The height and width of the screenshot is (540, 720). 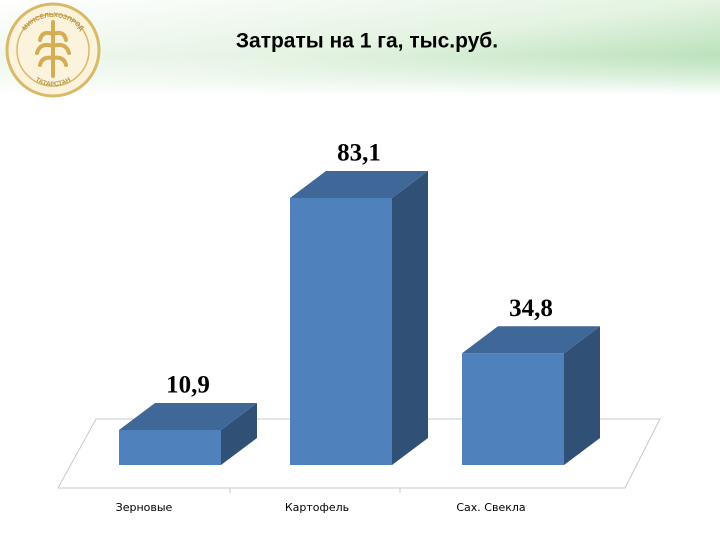 I want to click on value-label: 10,9, so click(x=188, y=385).